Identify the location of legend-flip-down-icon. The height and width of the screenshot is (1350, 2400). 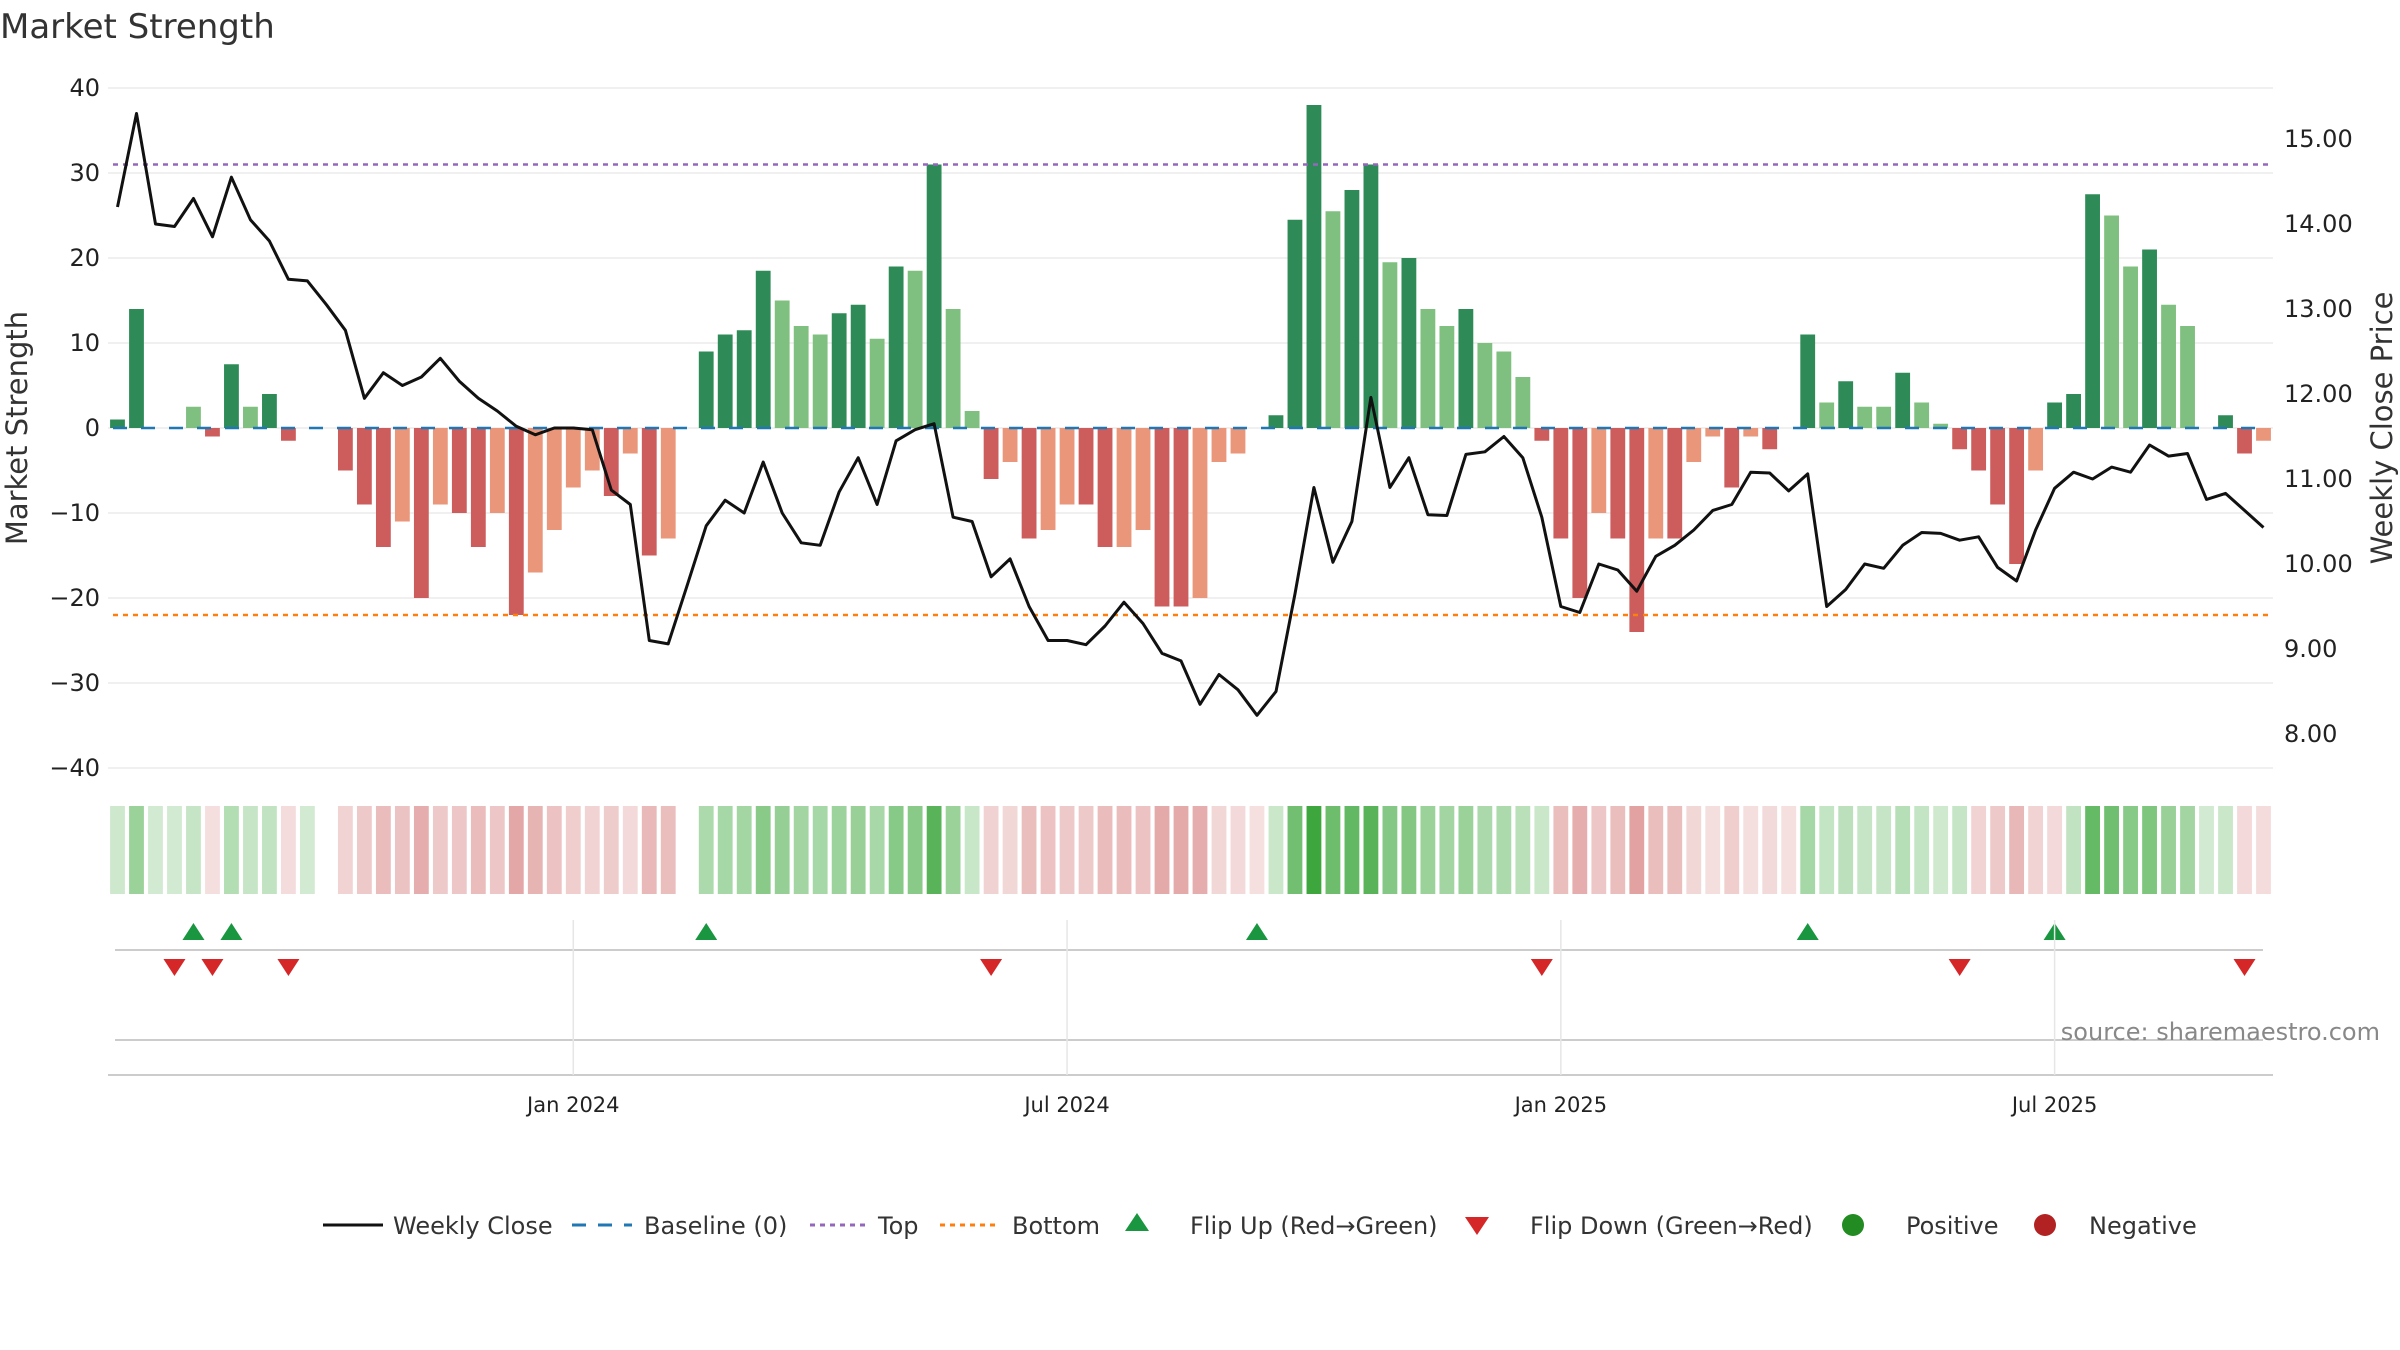
(1477, 1226).